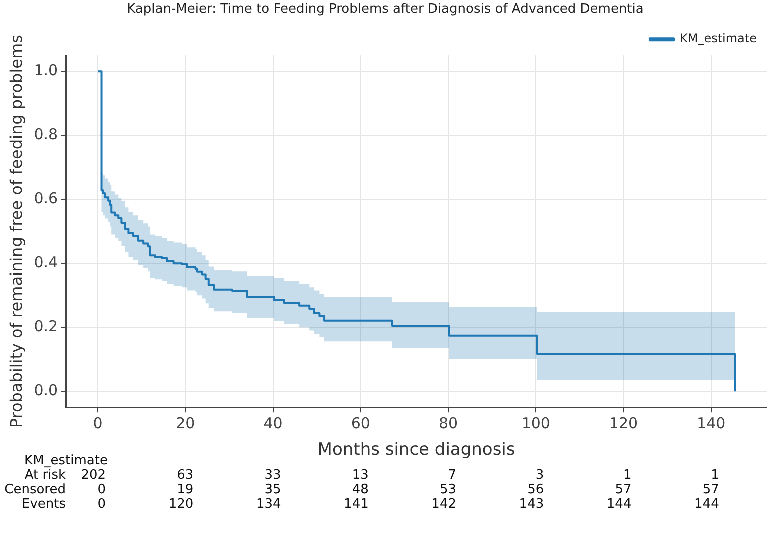 The height and width of the screenshot is (535, 771). Describe the element at coordinates (536, 490) in the screenshot. I see `text: 56` at that location.